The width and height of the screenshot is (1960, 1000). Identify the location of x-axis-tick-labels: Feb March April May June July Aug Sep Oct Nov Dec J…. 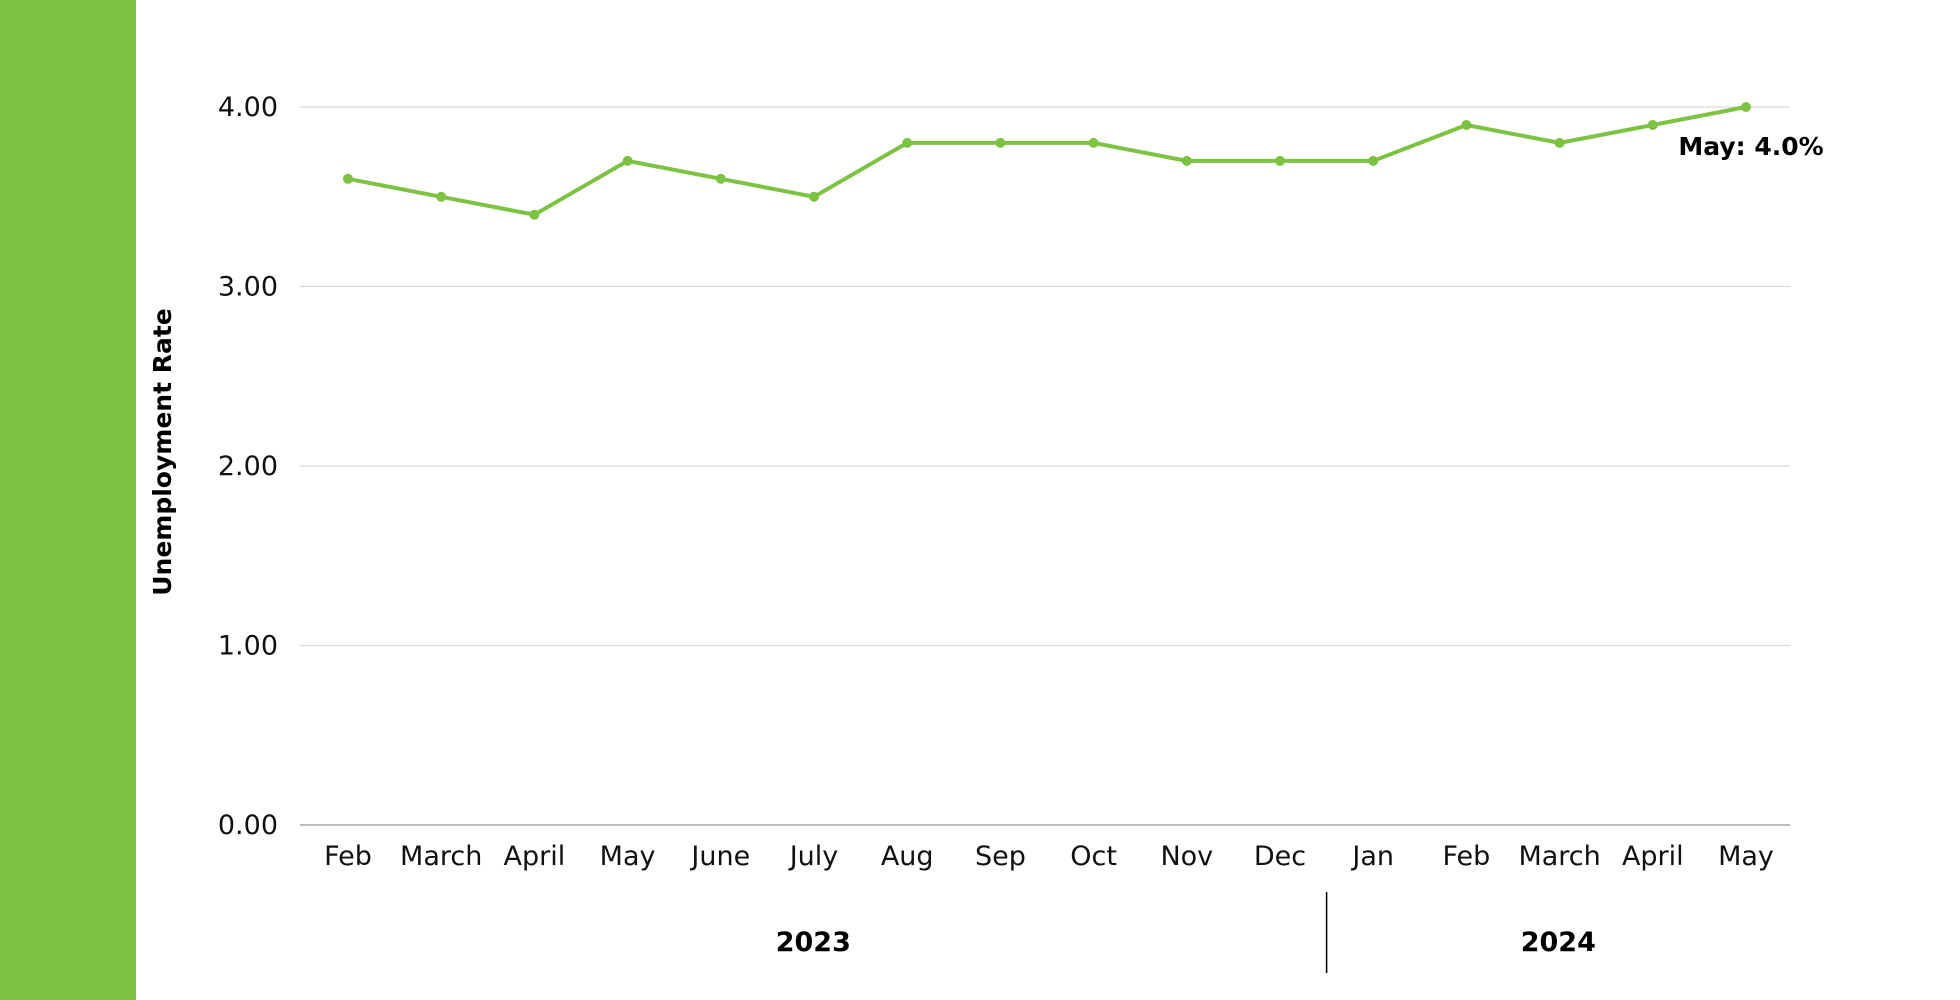
(1049, 856).